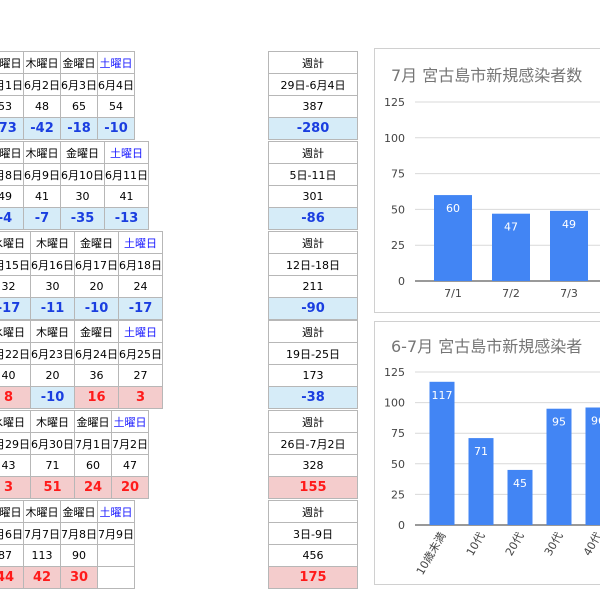 The height and width of the screenshot is (600, 600). Describe the element at coordinates (96, 353) in the screenshot. I see `date-cell: 6月24日` at that location.